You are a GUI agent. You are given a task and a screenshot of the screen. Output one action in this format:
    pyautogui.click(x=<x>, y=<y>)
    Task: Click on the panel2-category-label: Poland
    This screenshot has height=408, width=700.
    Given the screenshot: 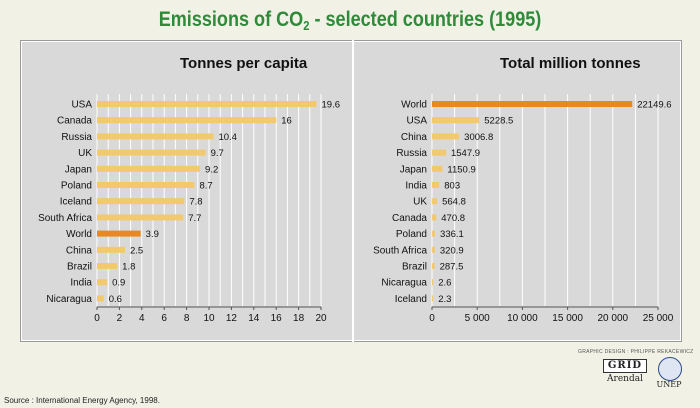 What is the action you would take?
    pyautogui.click(x=411, y=234)
    